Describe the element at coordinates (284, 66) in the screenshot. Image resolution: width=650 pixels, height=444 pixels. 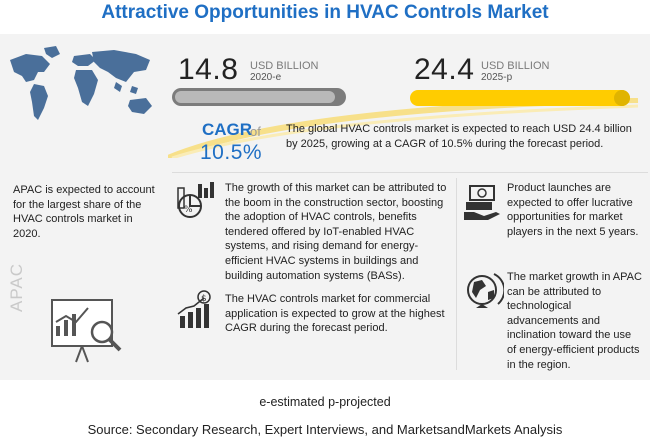
I see `current-market-unit: USD BILLION` at that location.